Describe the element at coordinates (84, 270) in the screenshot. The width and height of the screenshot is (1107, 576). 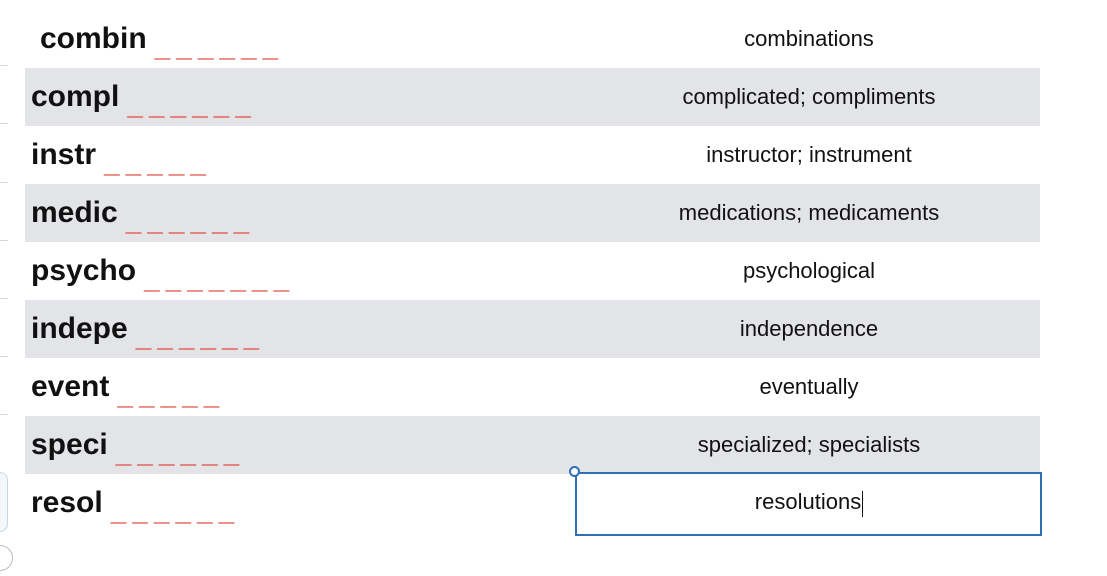
I see `word-stem: psycho` at that location.